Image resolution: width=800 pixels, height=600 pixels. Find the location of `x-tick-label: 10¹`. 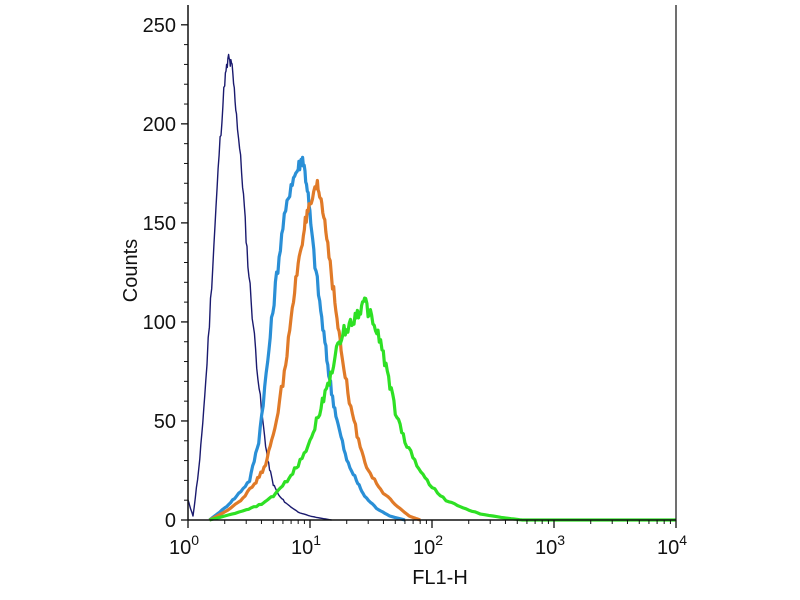

x-tick-label: 10¹ is located at coordinates (306, 545).